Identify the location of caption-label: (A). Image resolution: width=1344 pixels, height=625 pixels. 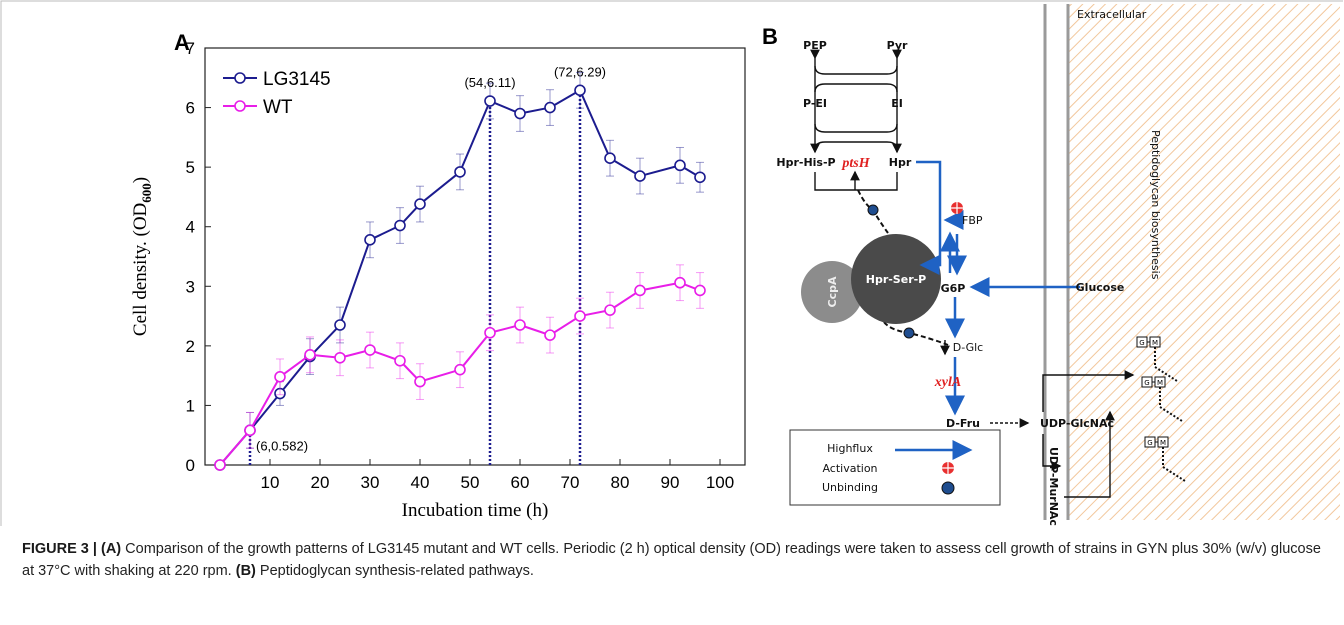
(111, 549).